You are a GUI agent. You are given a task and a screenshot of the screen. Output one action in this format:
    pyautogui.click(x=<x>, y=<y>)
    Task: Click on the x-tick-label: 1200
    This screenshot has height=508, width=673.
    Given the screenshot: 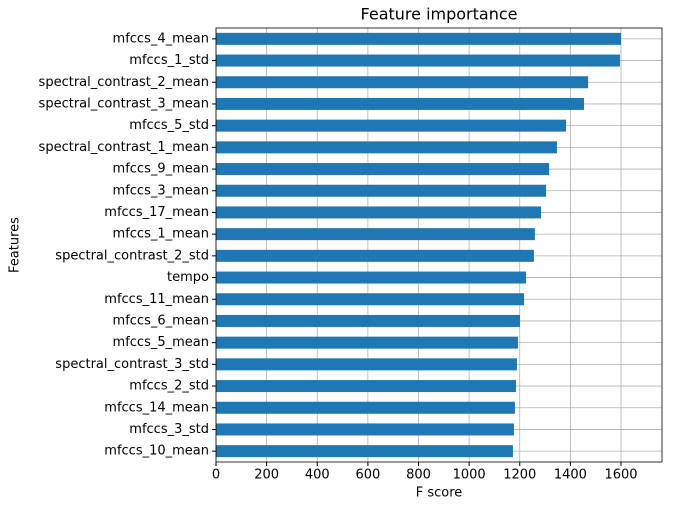 What is the action you would take?
    pyautogui.click(x=519, y=475)
    